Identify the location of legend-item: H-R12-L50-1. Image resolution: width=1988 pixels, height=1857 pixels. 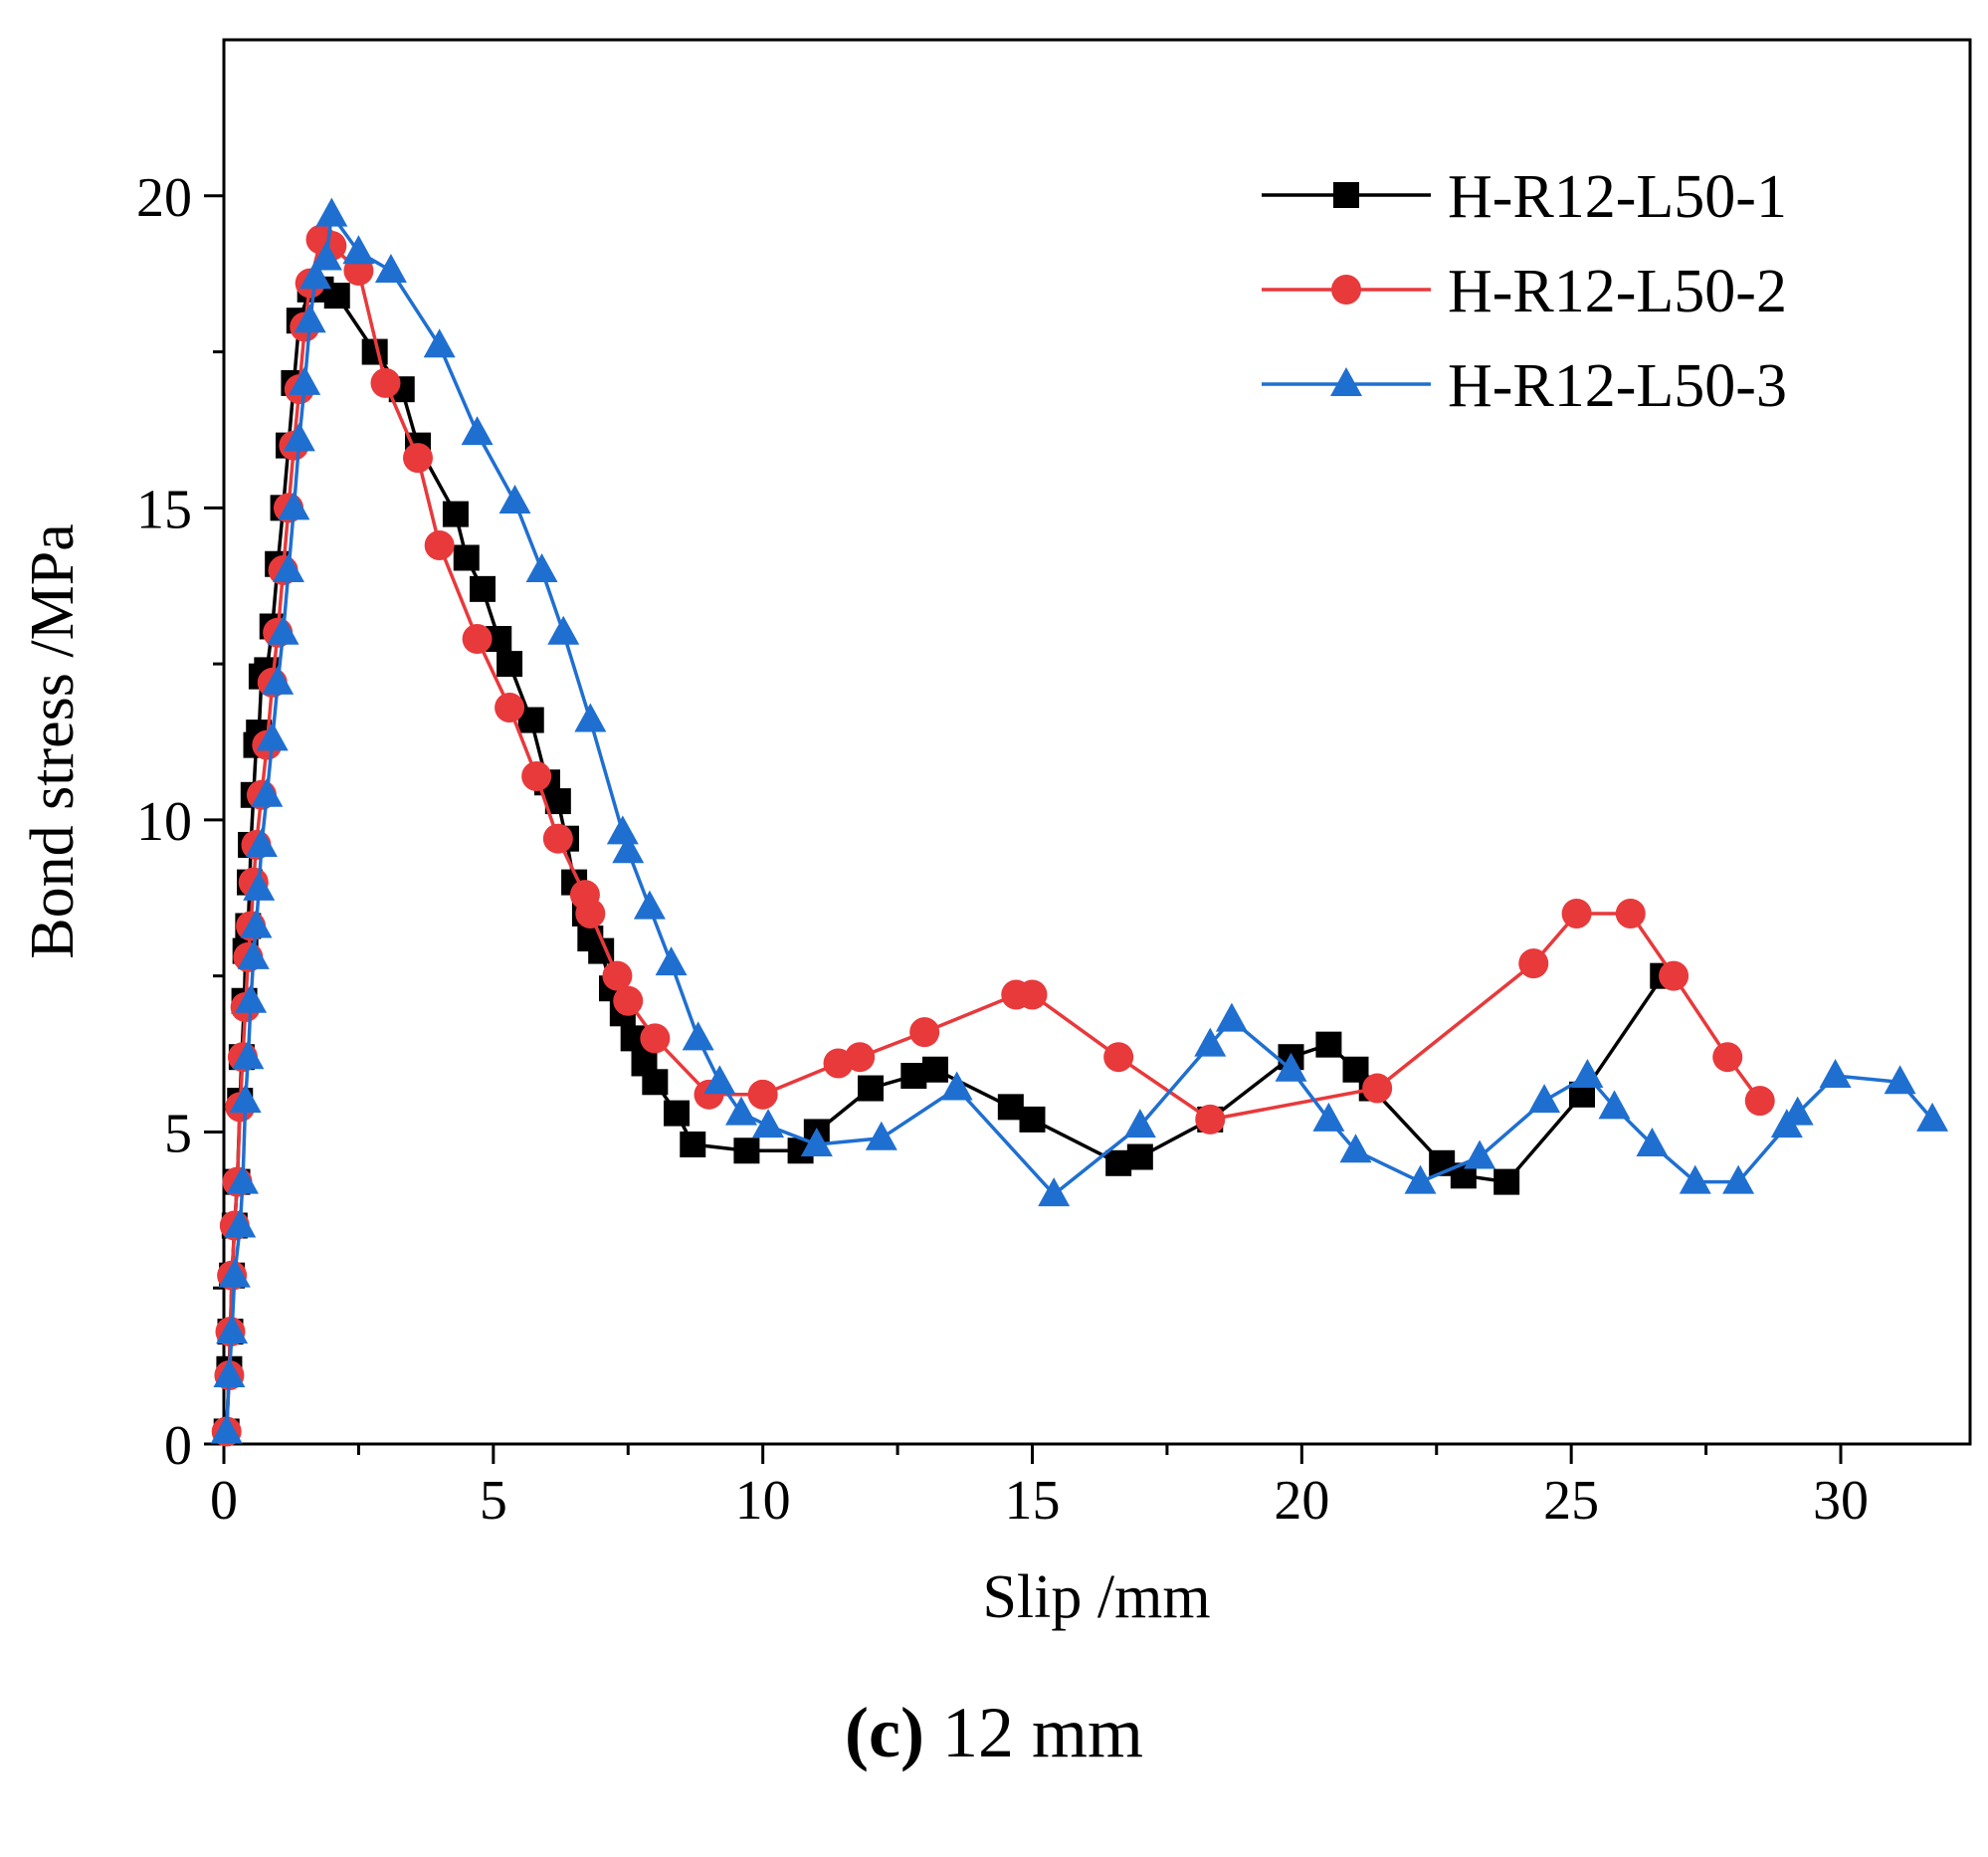
(1524, 197).